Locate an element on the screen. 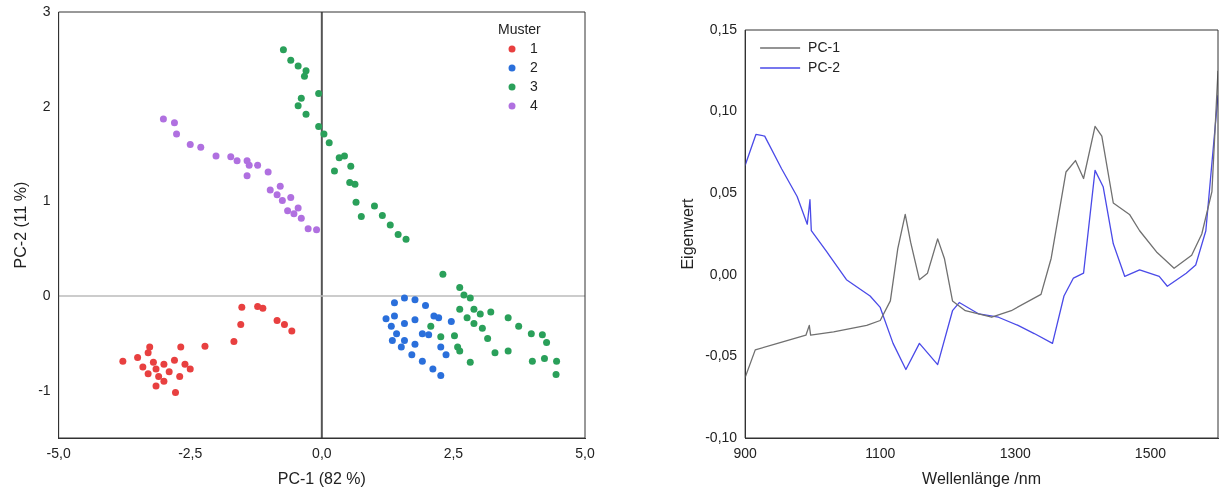 This screenshot has height=495, width=1231. y-axis-title: Eigenwert is located at coordinates (688, 233).